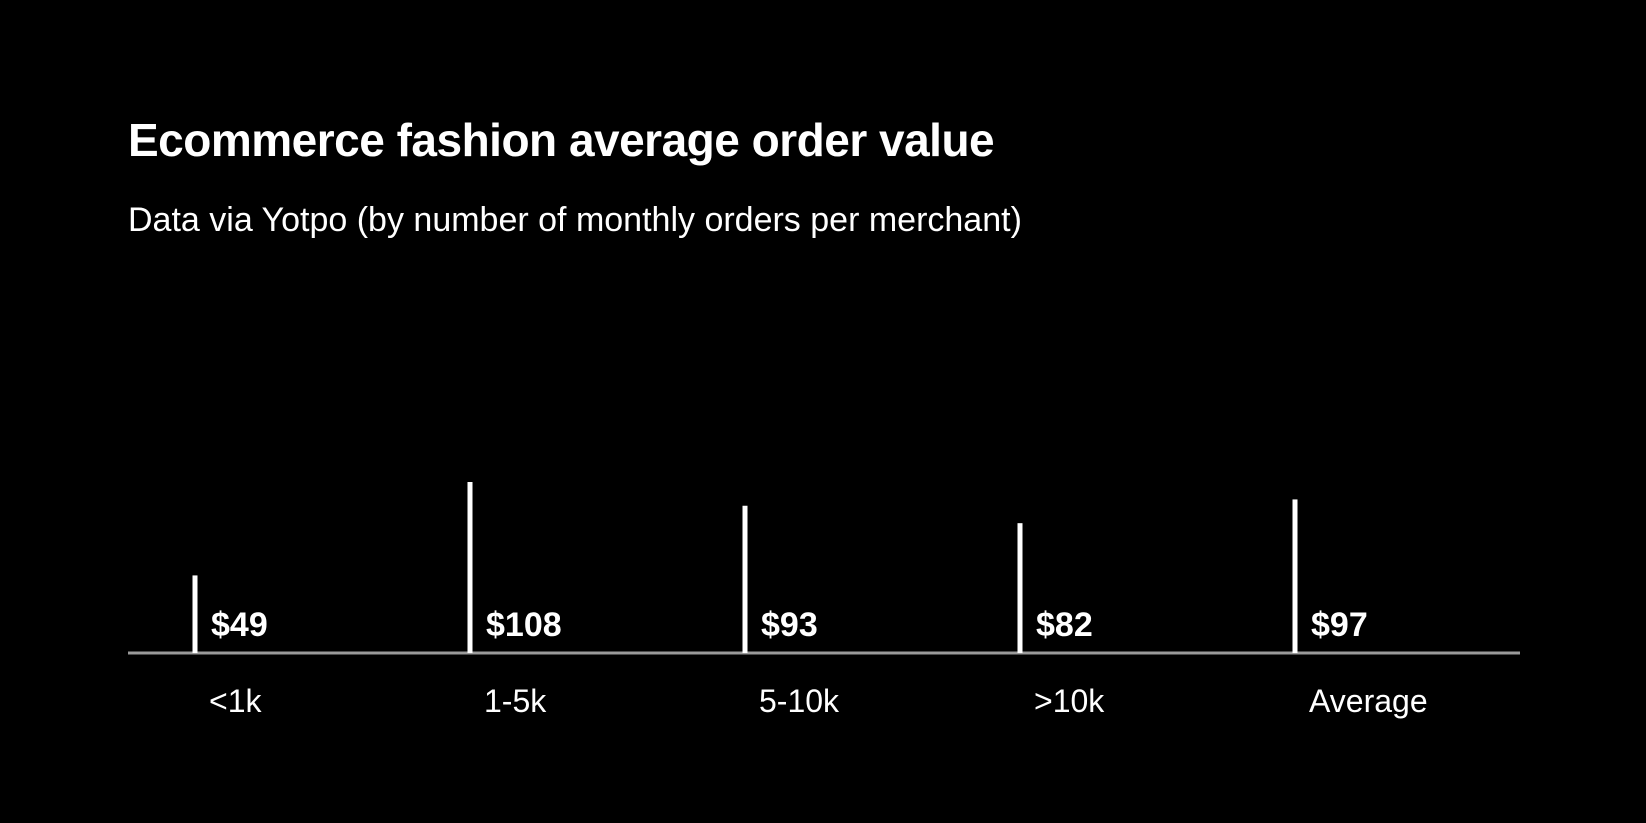  Describe the element at coordinates (1064, 625) in the screenshot. I see `value-label-3: $82` at that location.